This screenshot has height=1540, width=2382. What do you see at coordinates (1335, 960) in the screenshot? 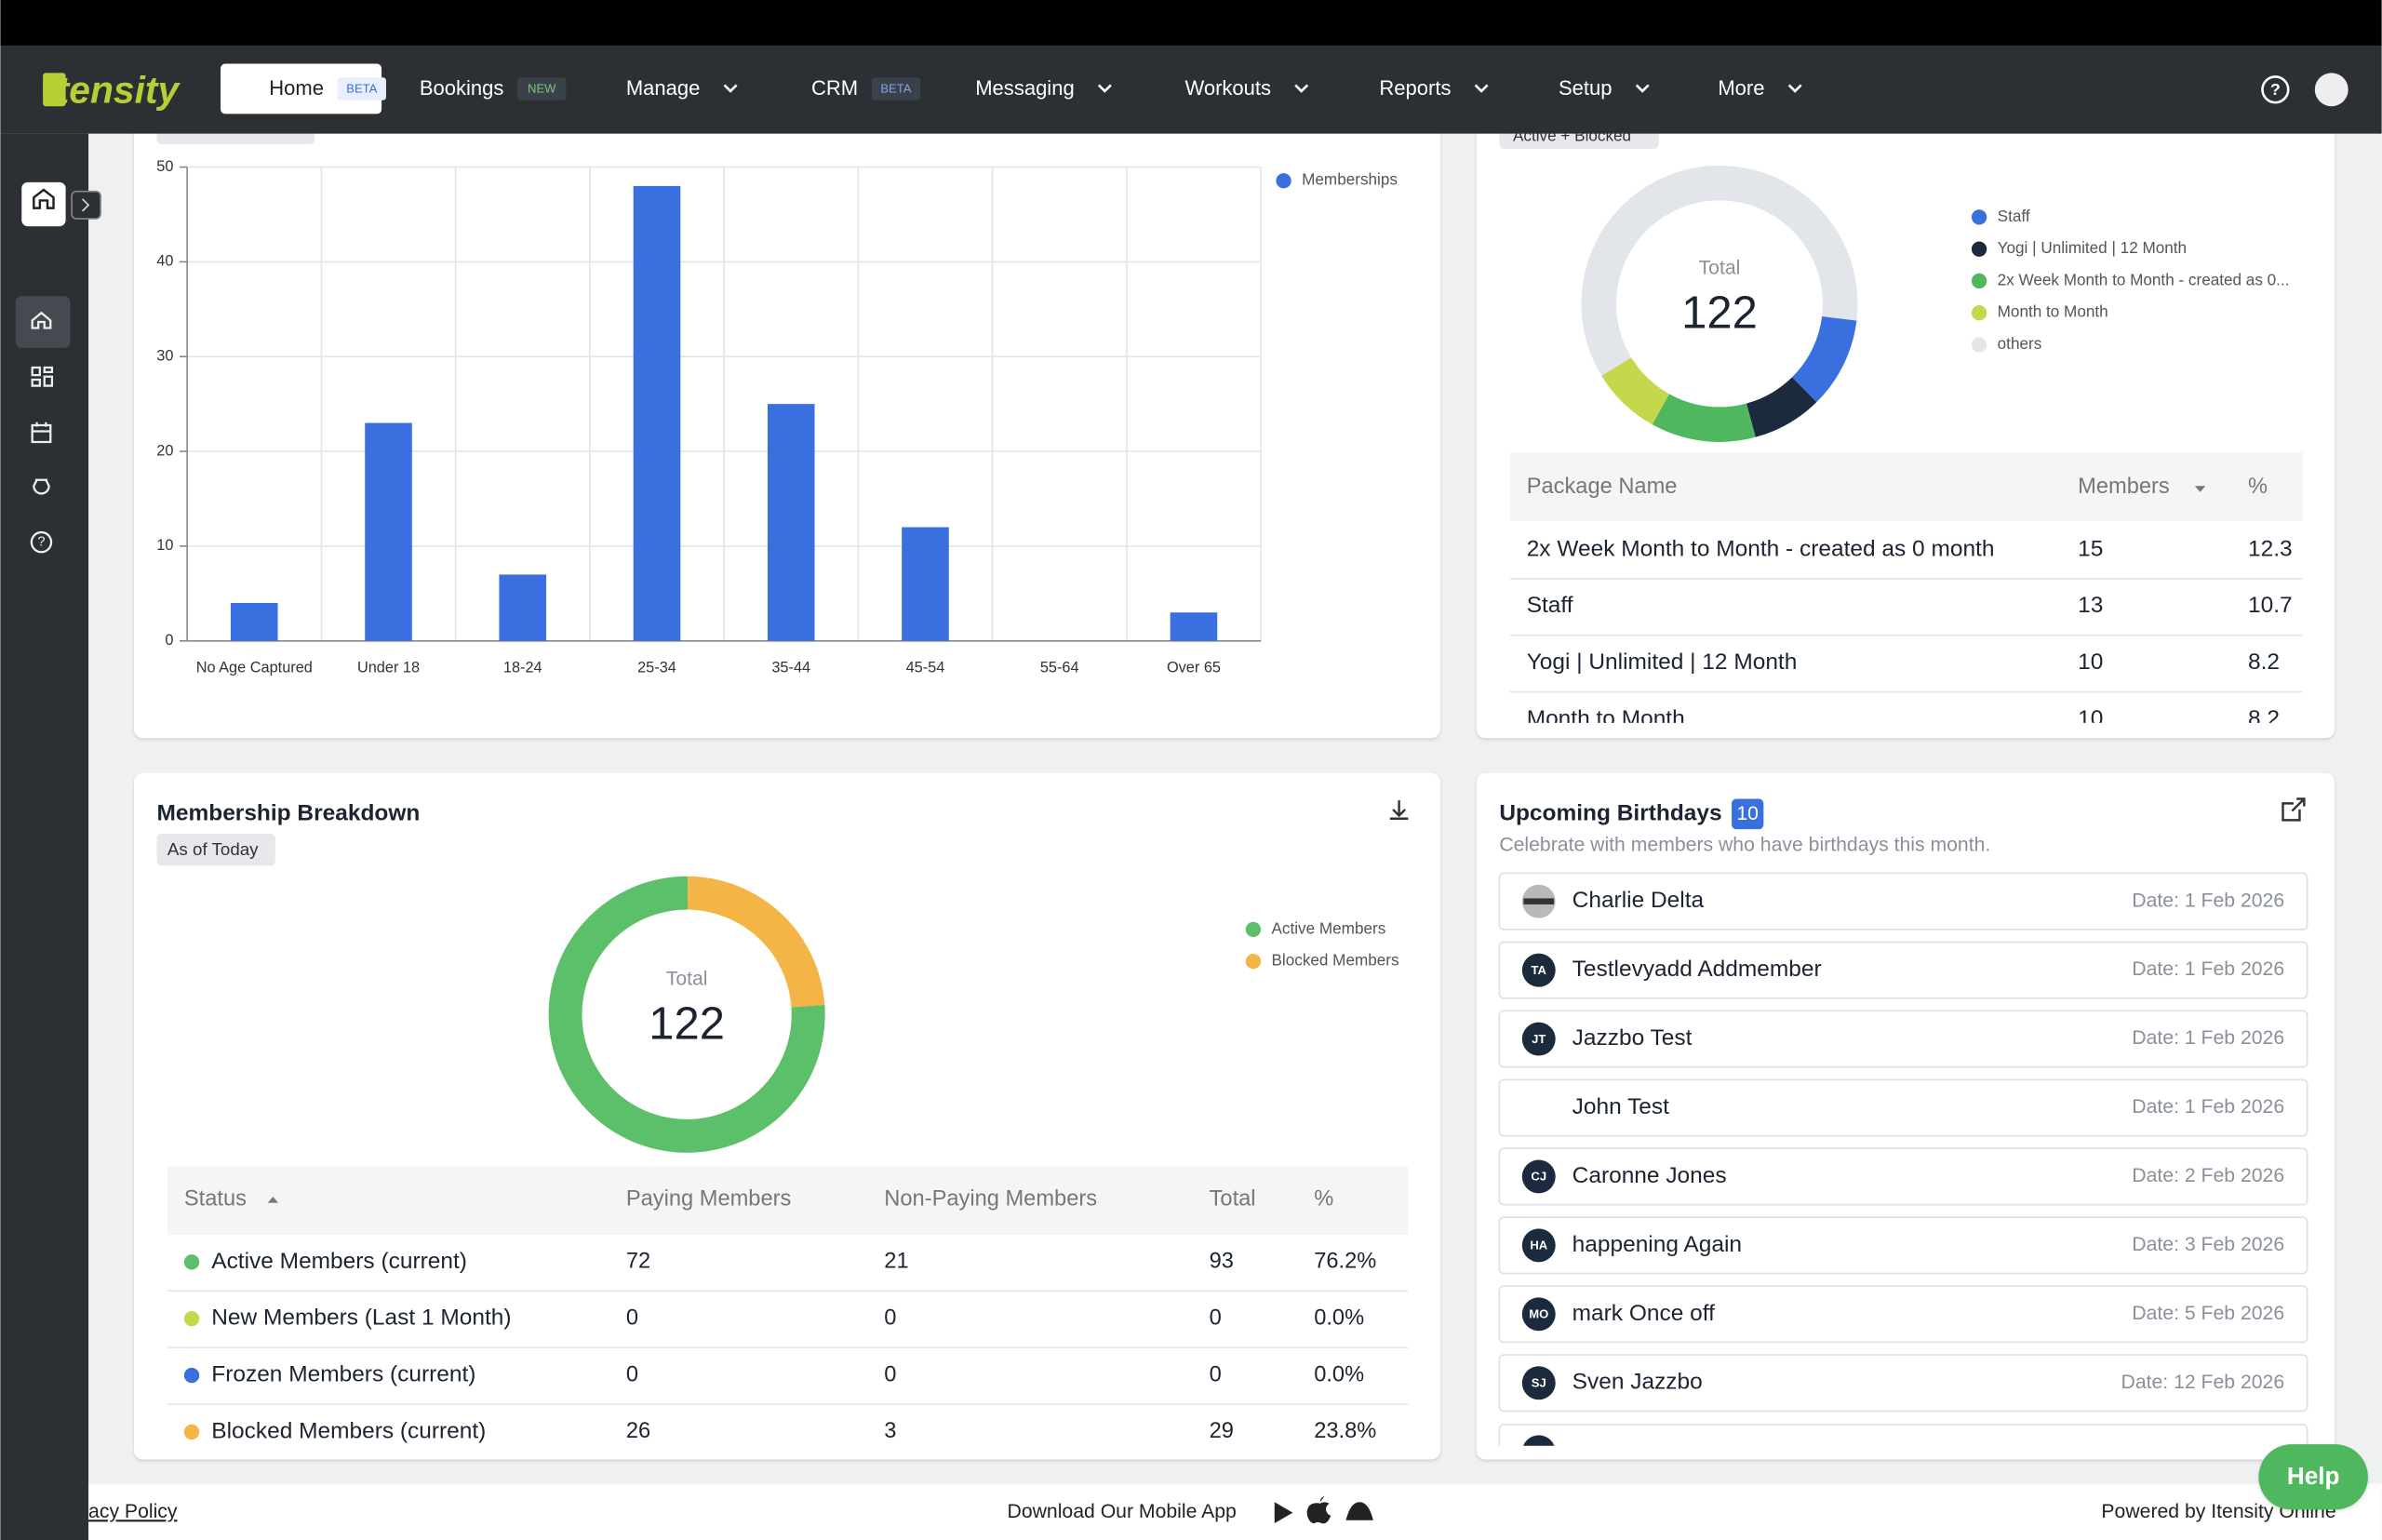
I see `legend-label: Blocked Members` at bounding box center [1335, 960].